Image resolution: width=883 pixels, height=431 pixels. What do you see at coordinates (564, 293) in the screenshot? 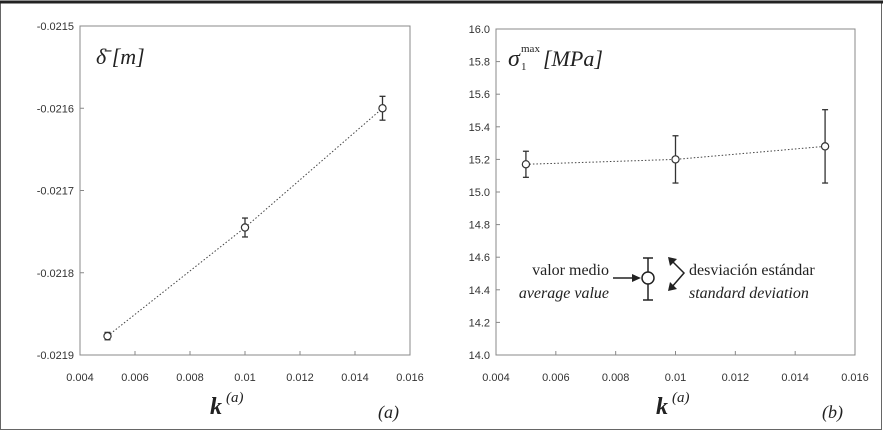
I see `legend-left-line2: average value` at bounding box center [564, 293].